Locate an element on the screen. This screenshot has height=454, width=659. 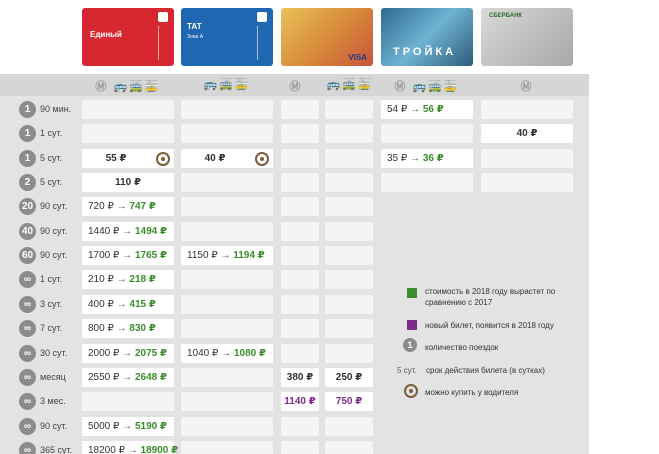
price-2017: 800 ₽ is located at coordinates (101, 329).